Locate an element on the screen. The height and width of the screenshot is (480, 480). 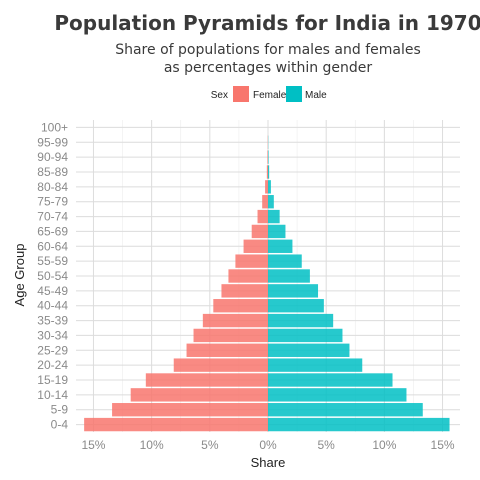
y-tick-label: 5-9 is located at coordinates (60, 410).